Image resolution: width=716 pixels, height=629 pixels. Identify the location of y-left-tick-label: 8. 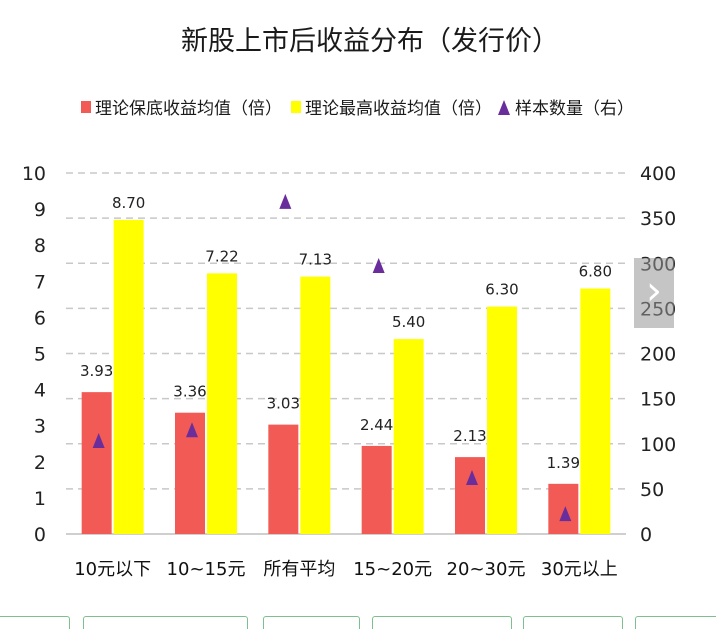
(40, 246).